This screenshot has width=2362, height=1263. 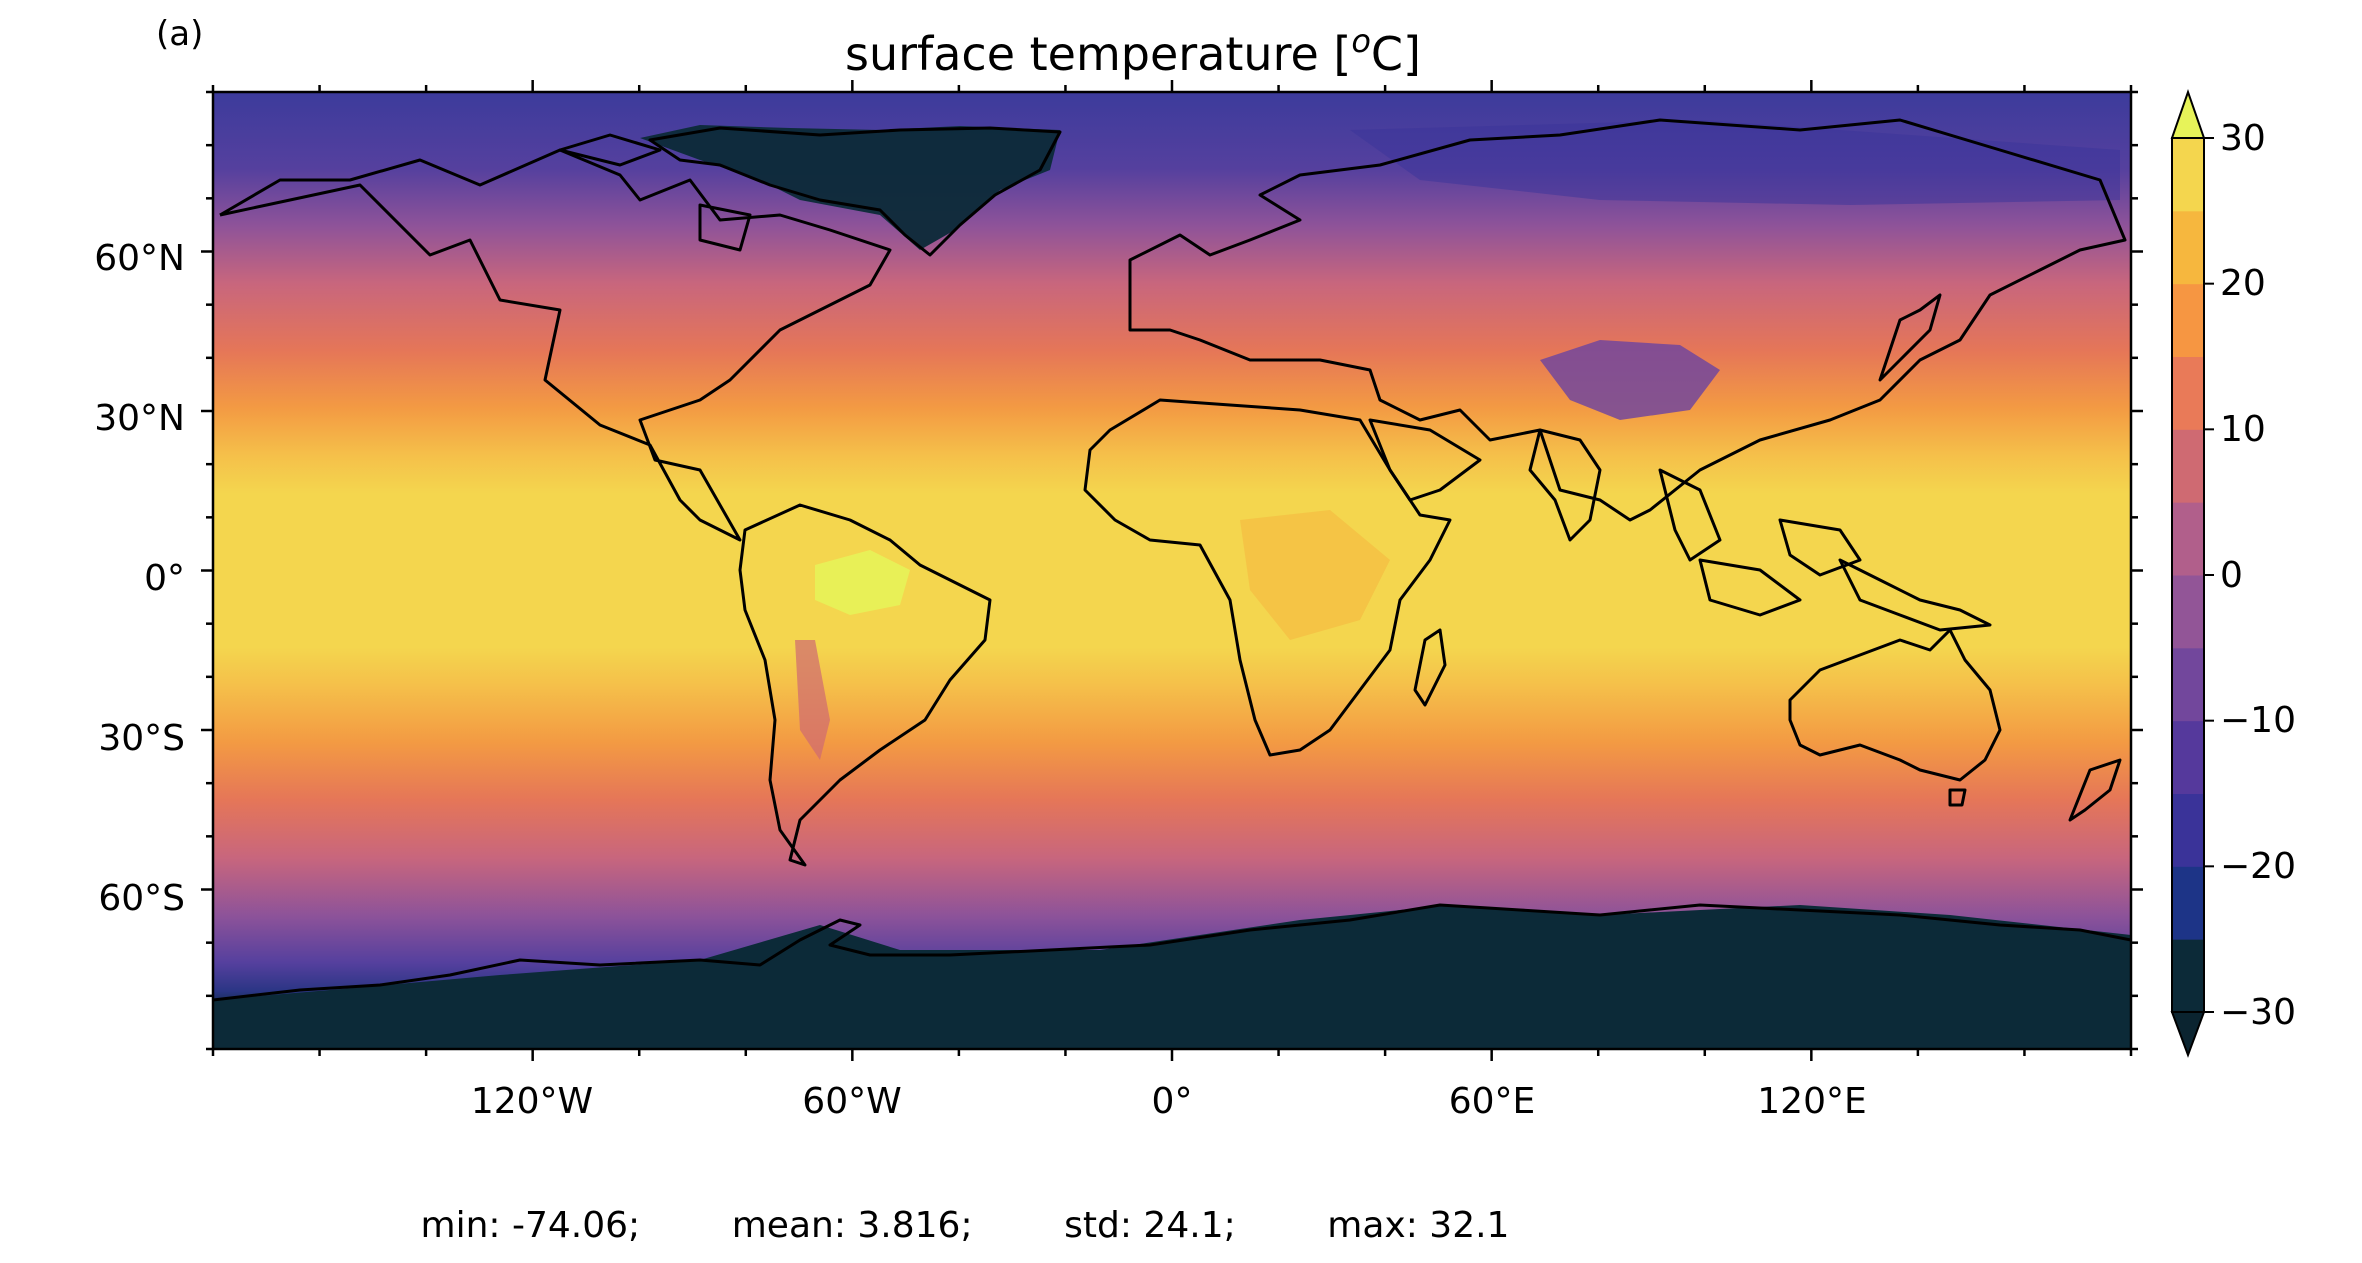 I want to click on colorbar-tick-label: −10, so click(x=2258, y=720).